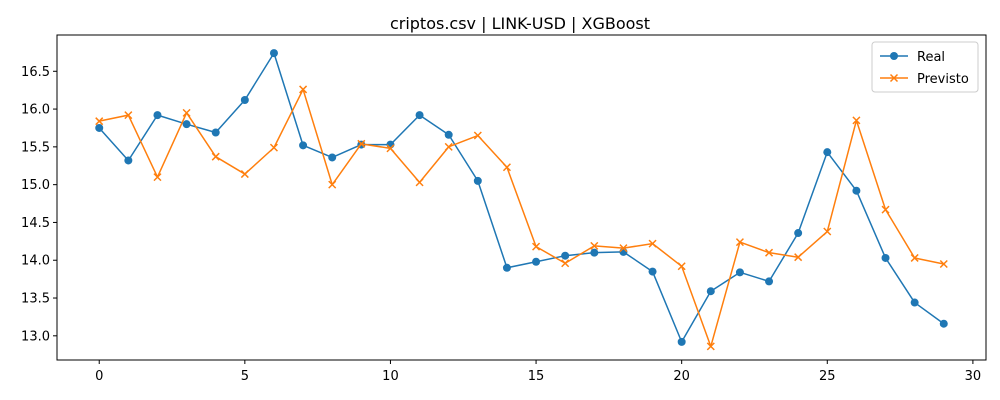  I want to click on y-axis: 13.0 13.5 14.0 14.5 15.0 15.5 16.0 16.5, so click(39, 204).